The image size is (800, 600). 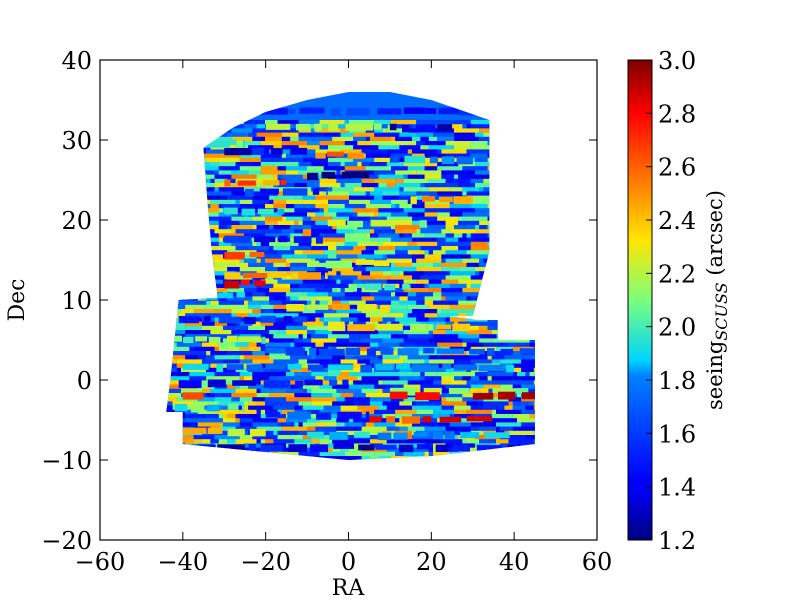 I want to click on colorbar-tick-label: 1.8, so click(x=677, y=381).